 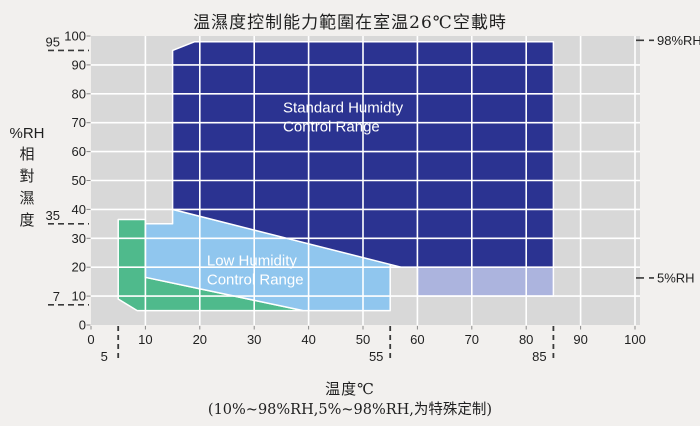 What do you see at coordinates (350, 389) in the screenshot?
I see `x-axis-label: 温度℃` at bounding box center [350, 389].